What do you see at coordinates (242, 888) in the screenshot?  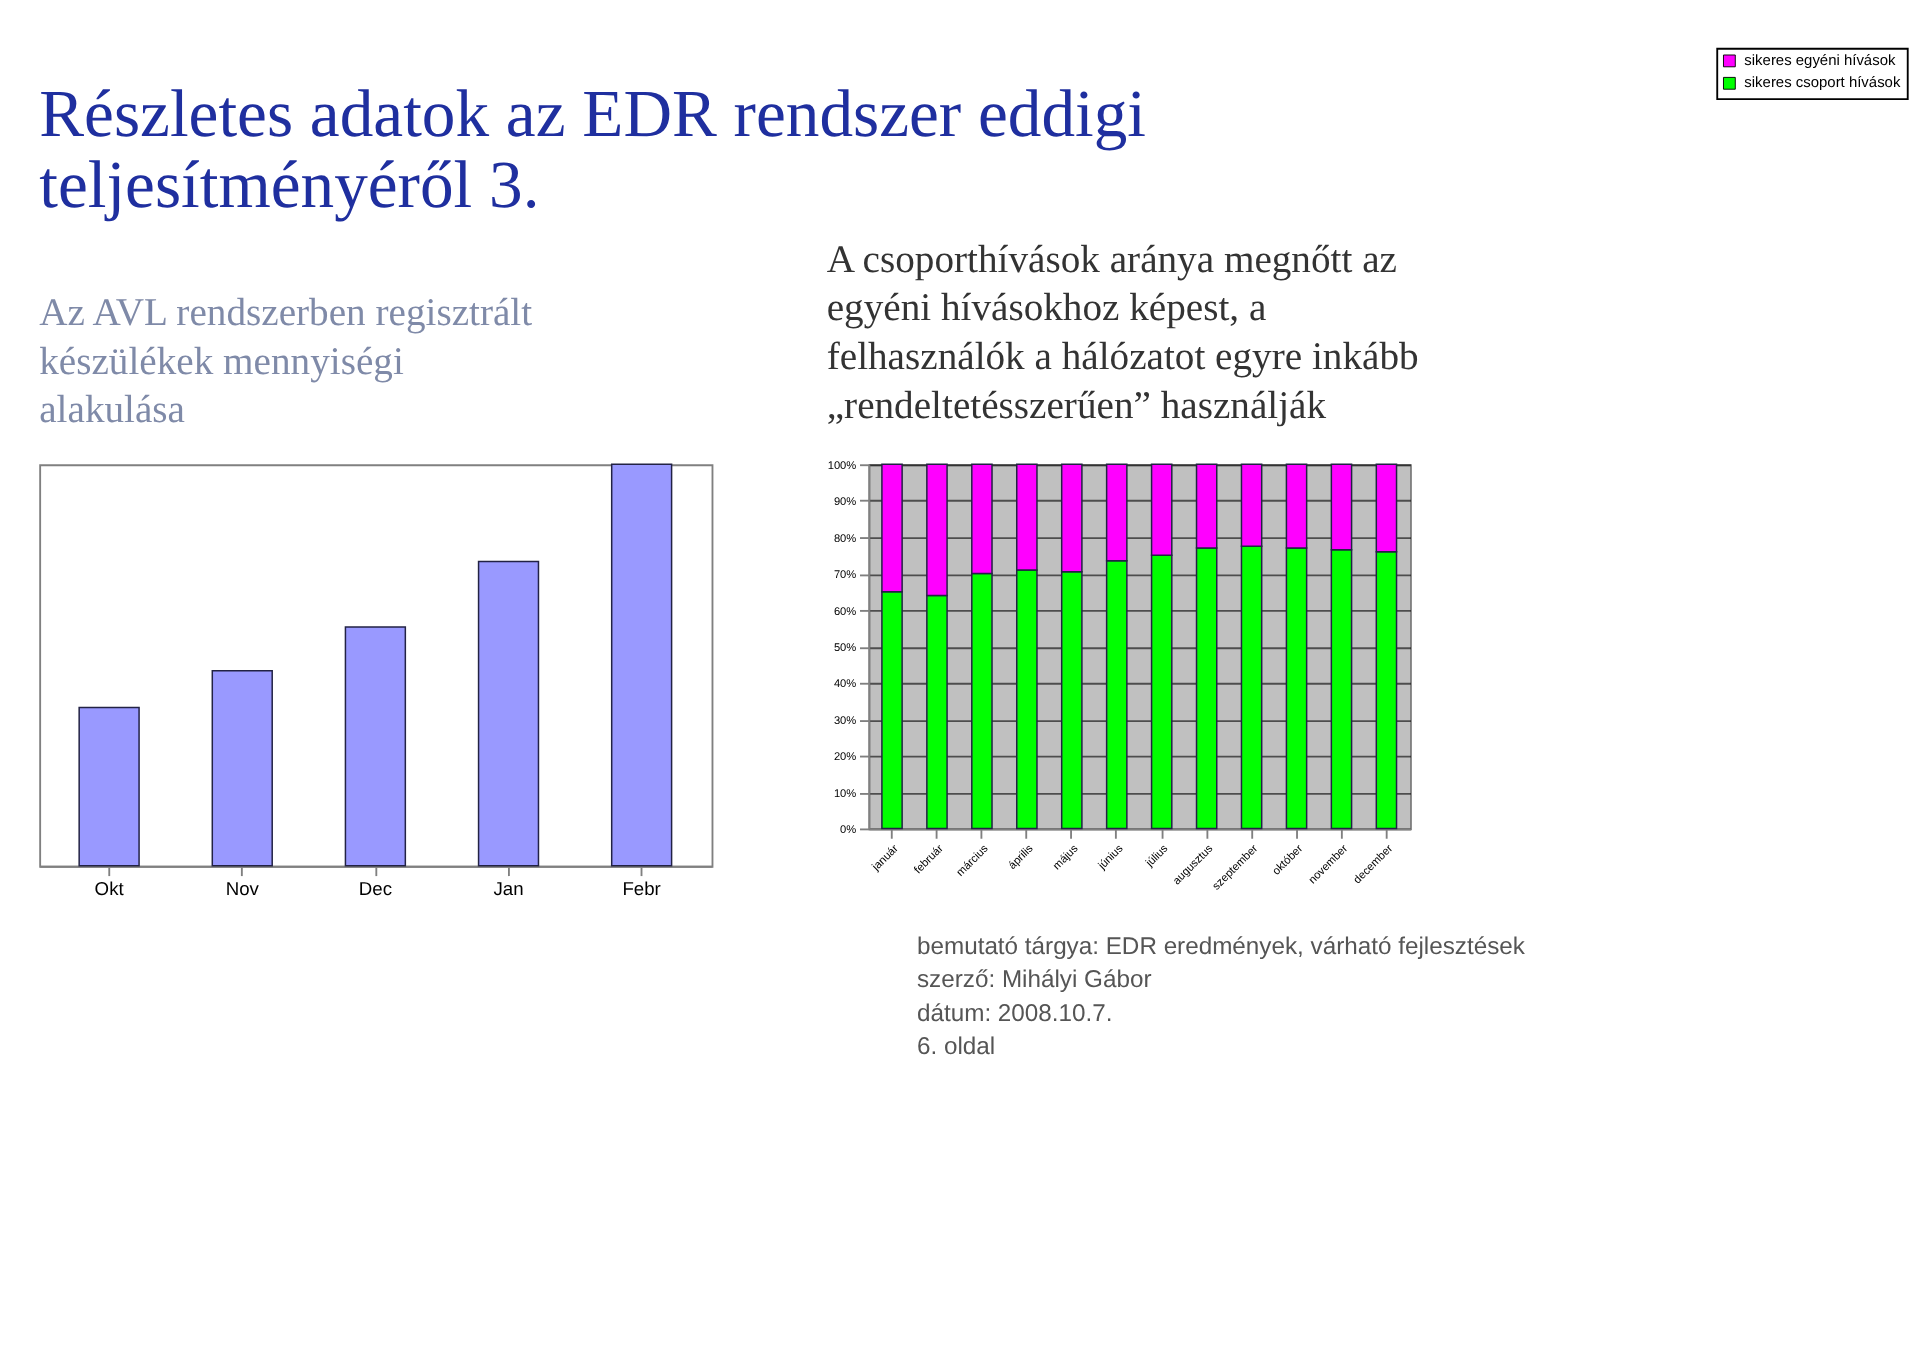 I see `x-tick-label: Nov` at bounding box center [242, 888].